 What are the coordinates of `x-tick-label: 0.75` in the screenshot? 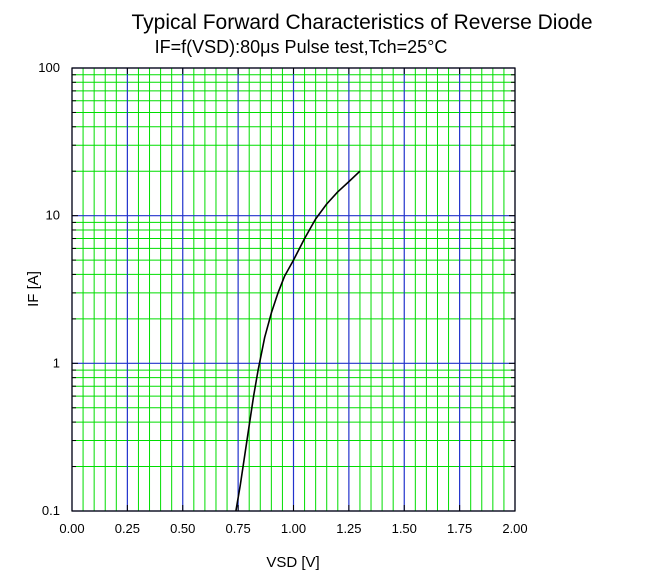 It's located at (237, 528).